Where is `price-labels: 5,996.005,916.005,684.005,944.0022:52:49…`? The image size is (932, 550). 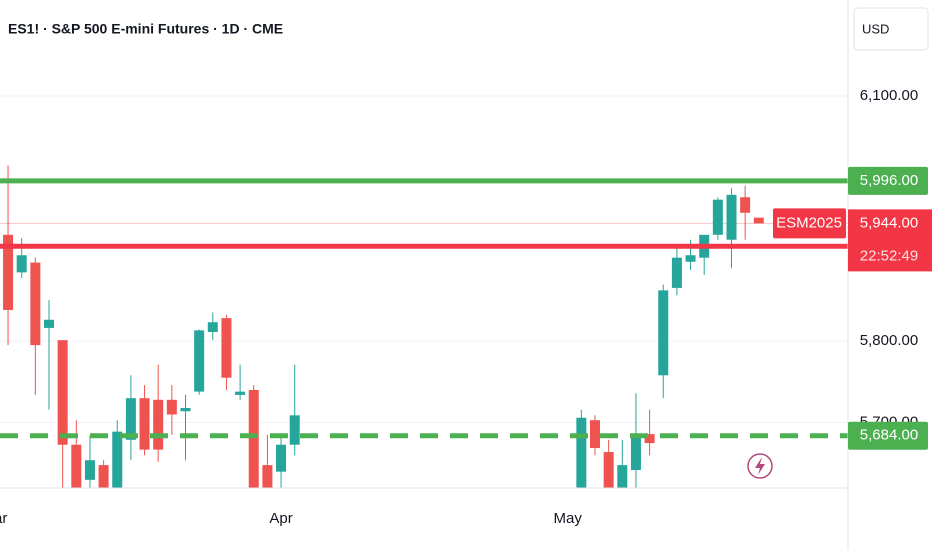 price-labels: 5,996.005,916.005,684.005,944.0022:52:49… is located at coordinates (852, 308).